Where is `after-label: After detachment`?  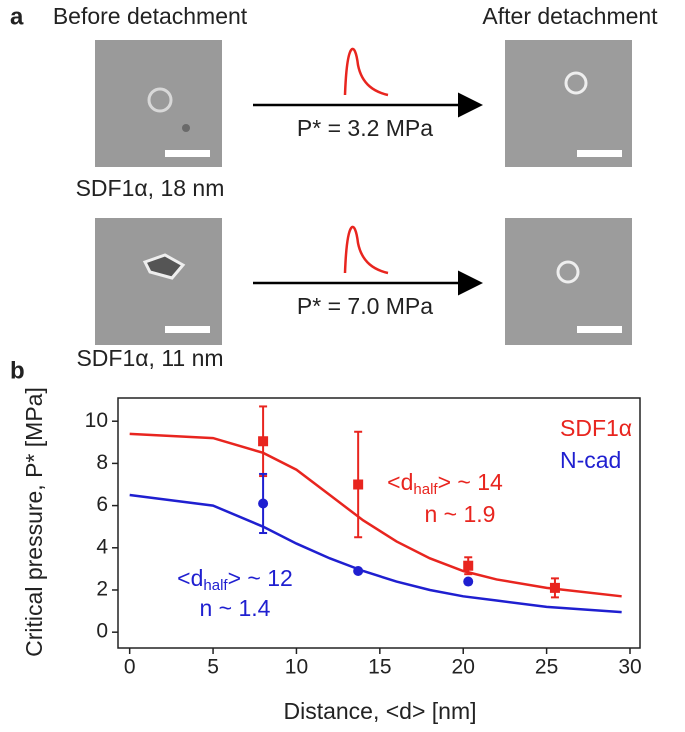
after-label: After detachment is located at coordinates (570, 16).